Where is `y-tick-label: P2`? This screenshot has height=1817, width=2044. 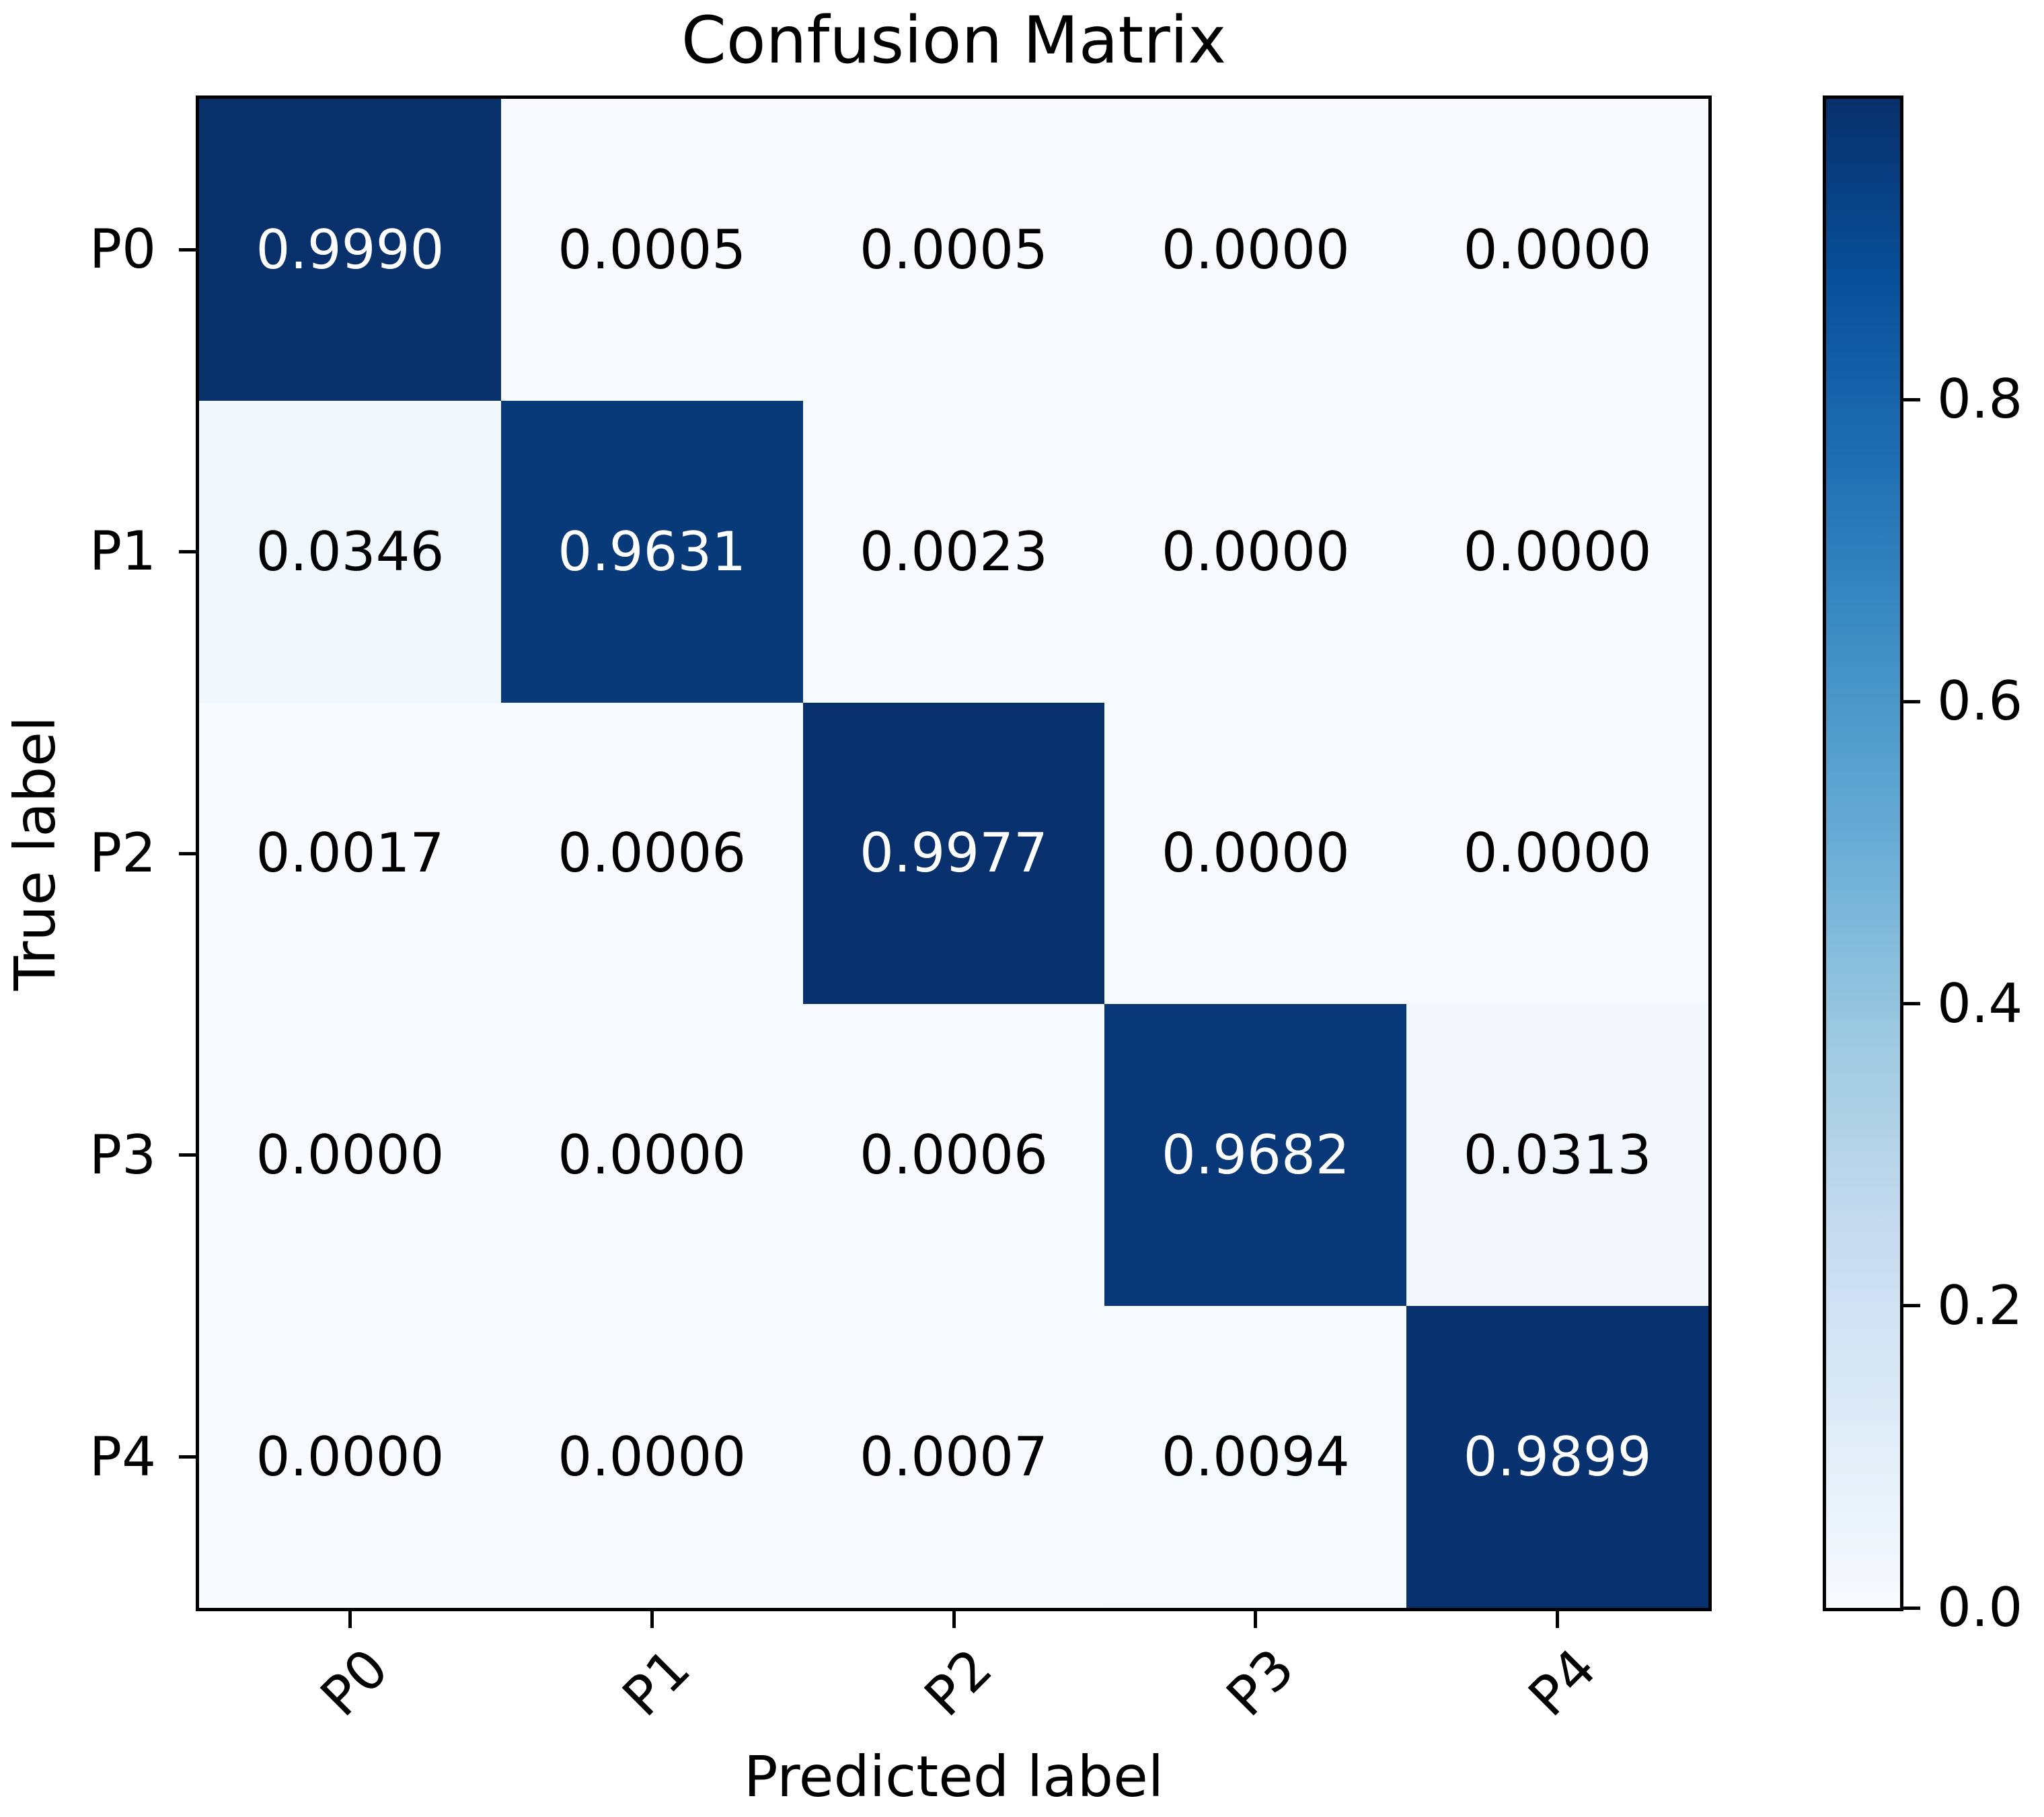
y-tick-label: P2 is located at coordinates (122, 853).